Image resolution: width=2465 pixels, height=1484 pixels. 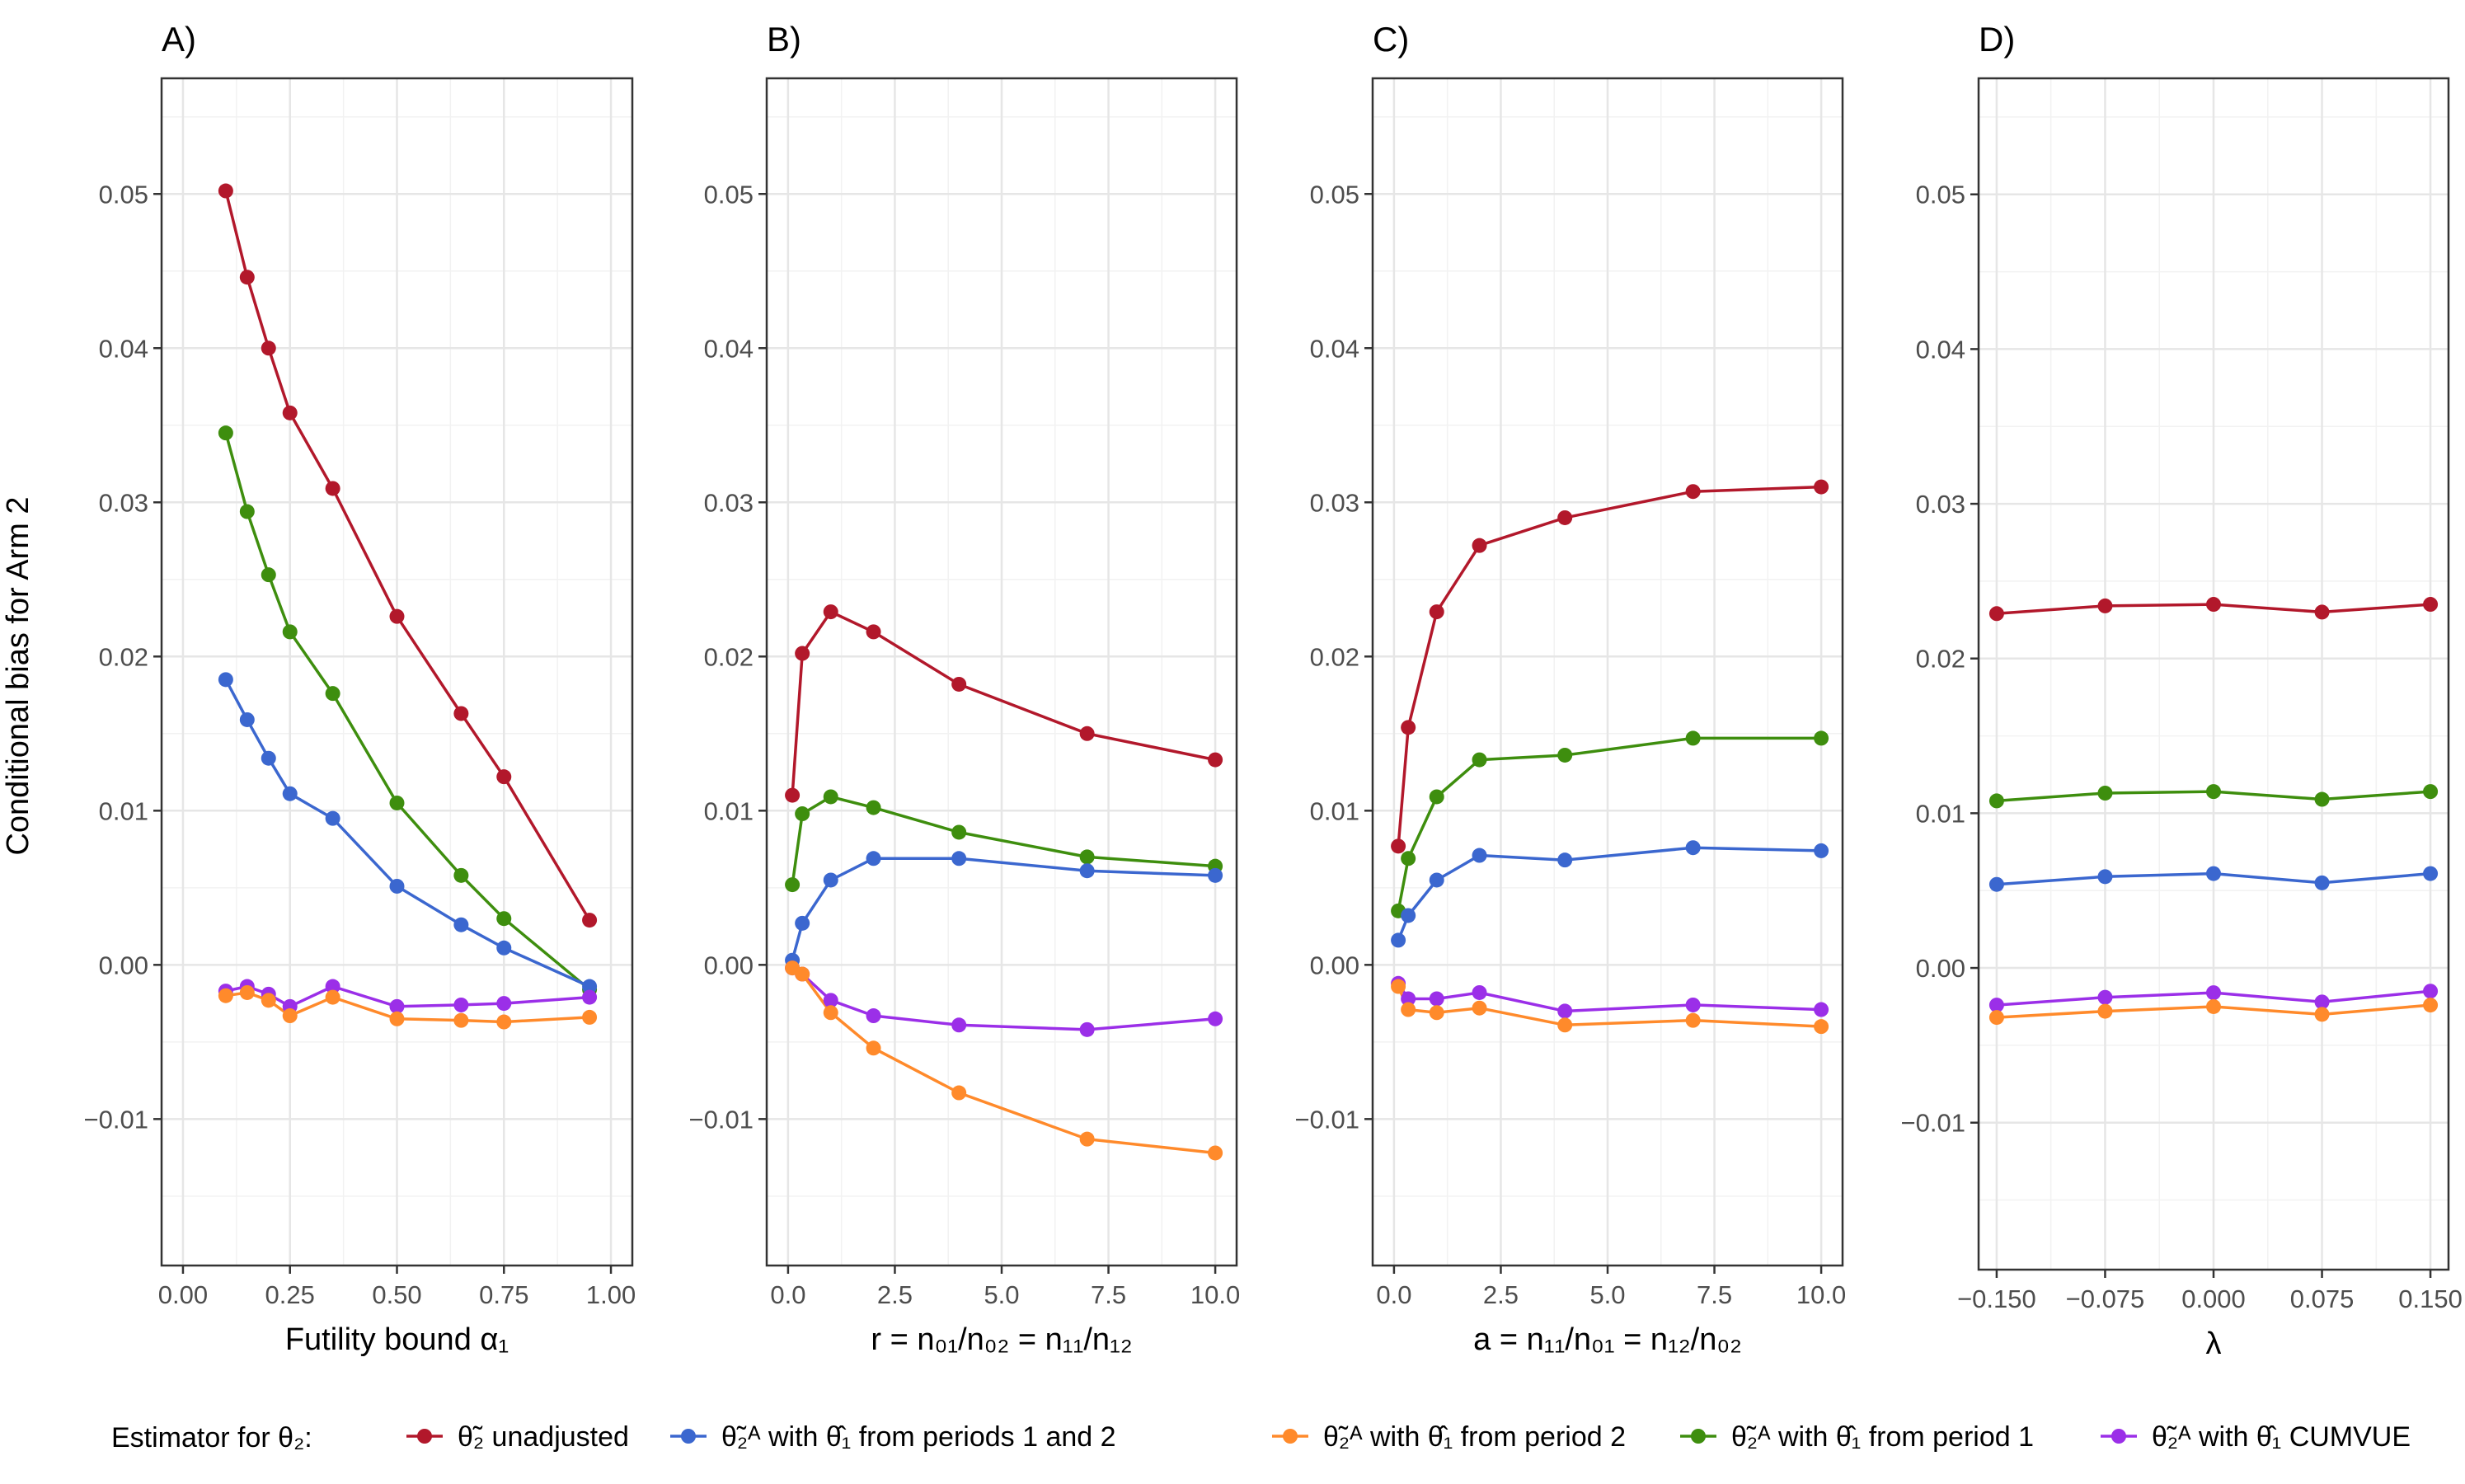 What do you see at coordinates (517, 1437) in the screenshot?
I see `legend-item-unadjusted: θ̃₂ unadjusted` at bounding box center [517, 1437].